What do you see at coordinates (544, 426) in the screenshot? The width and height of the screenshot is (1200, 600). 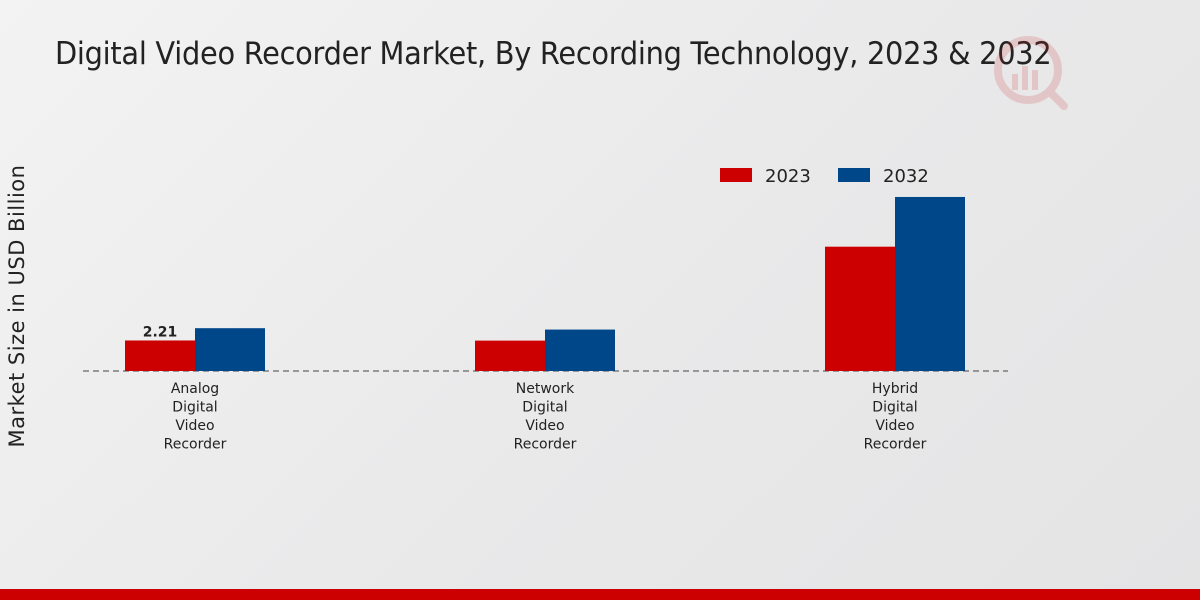 I see `x-tick-label-1: Video` at bounding box center [544, 426].